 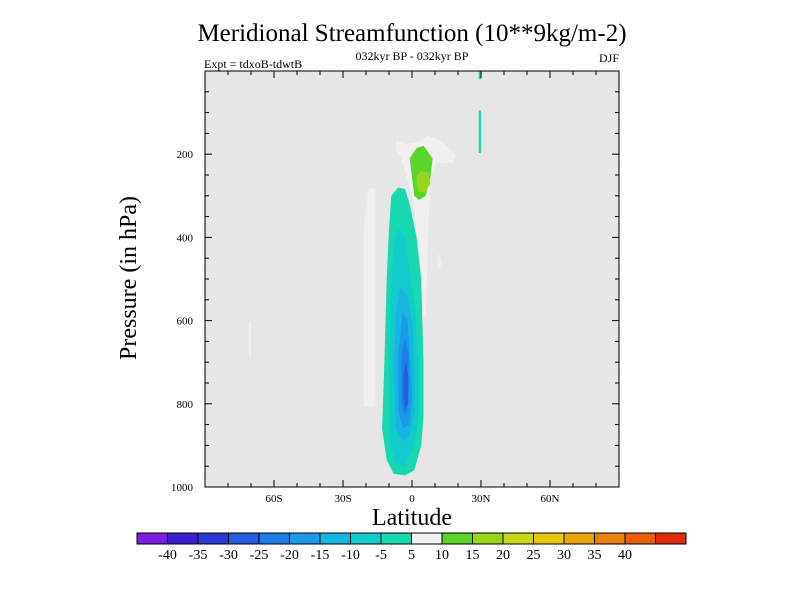 I want to click on season-annotation: DJF, so click(x=609, y=58).